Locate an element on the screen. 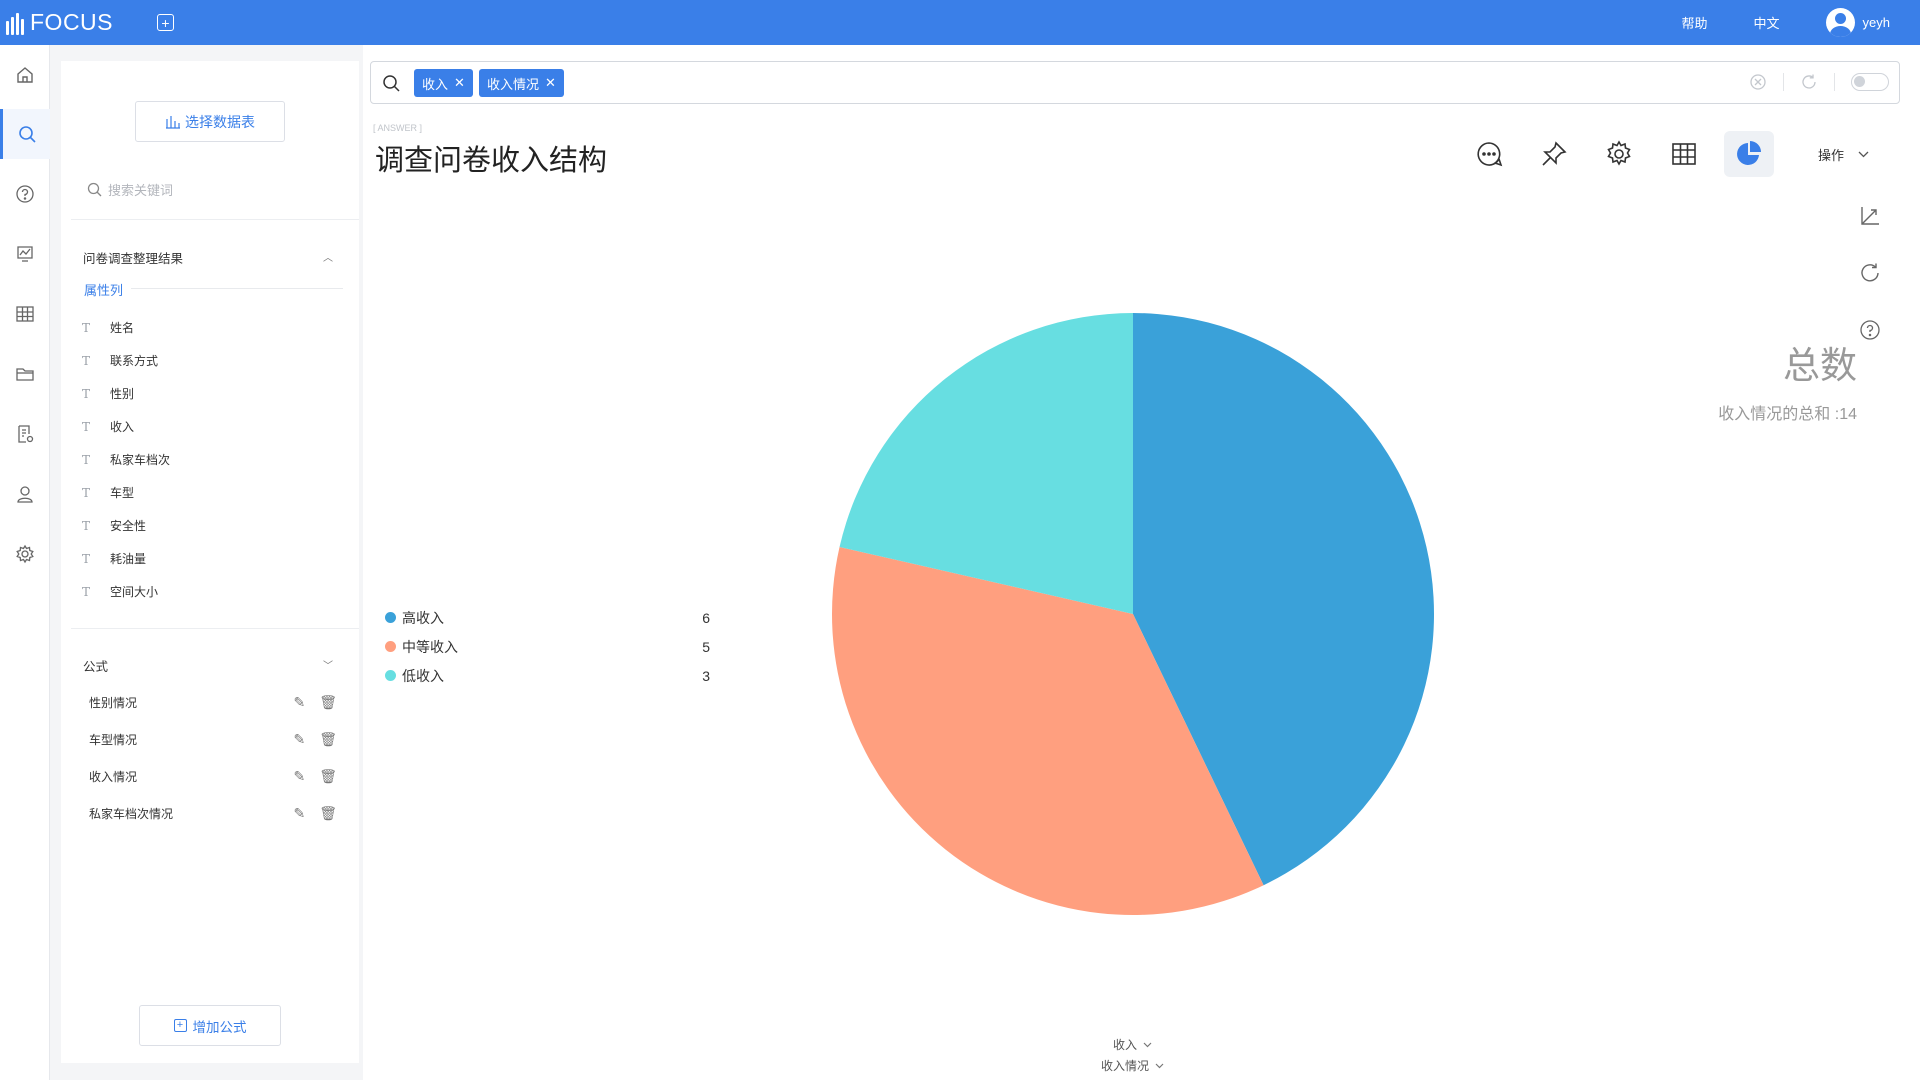 This screenshot has height=1080, width=1920. pin-button is located at coordinates (1554, 154).